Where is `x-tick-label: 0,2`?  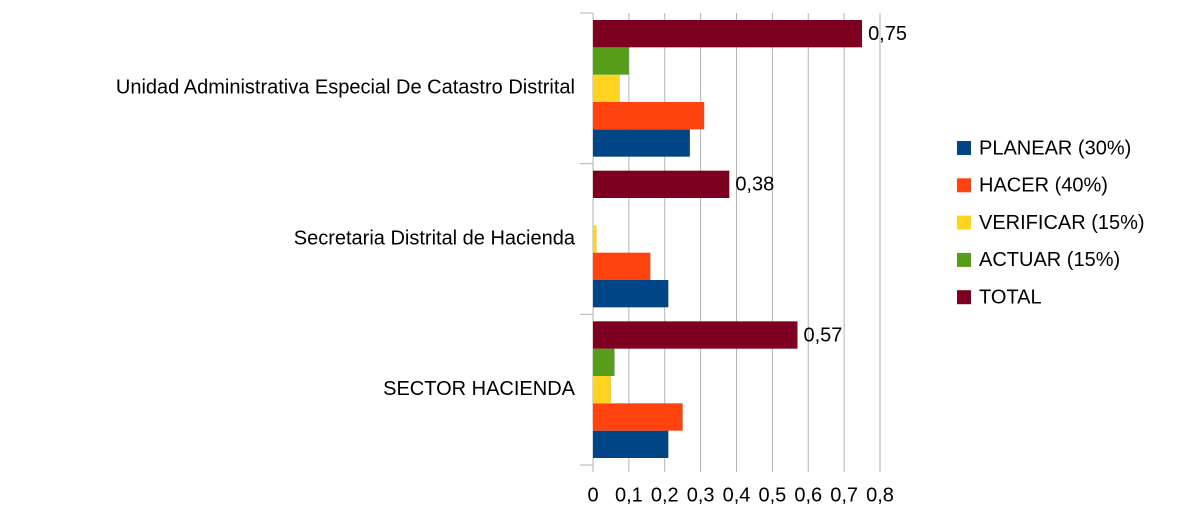 x-tick-label: 0,2 is located at coordinates (665, 495).